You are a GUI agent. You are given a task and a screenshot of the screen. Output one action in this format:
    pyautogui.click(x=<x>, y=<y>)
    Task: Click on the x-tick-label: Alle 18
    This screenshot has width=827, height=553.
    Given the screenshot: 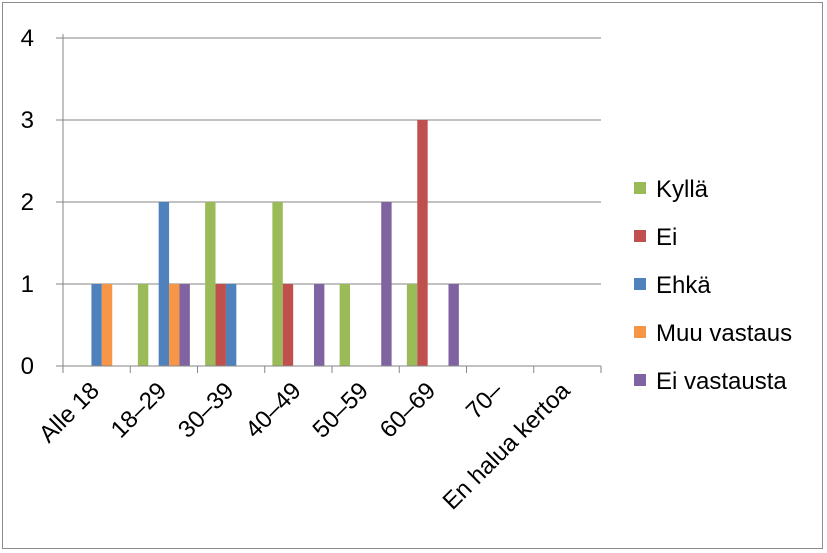 What is the action you would take?
    pyautogui.click(x=69, y=412)
    